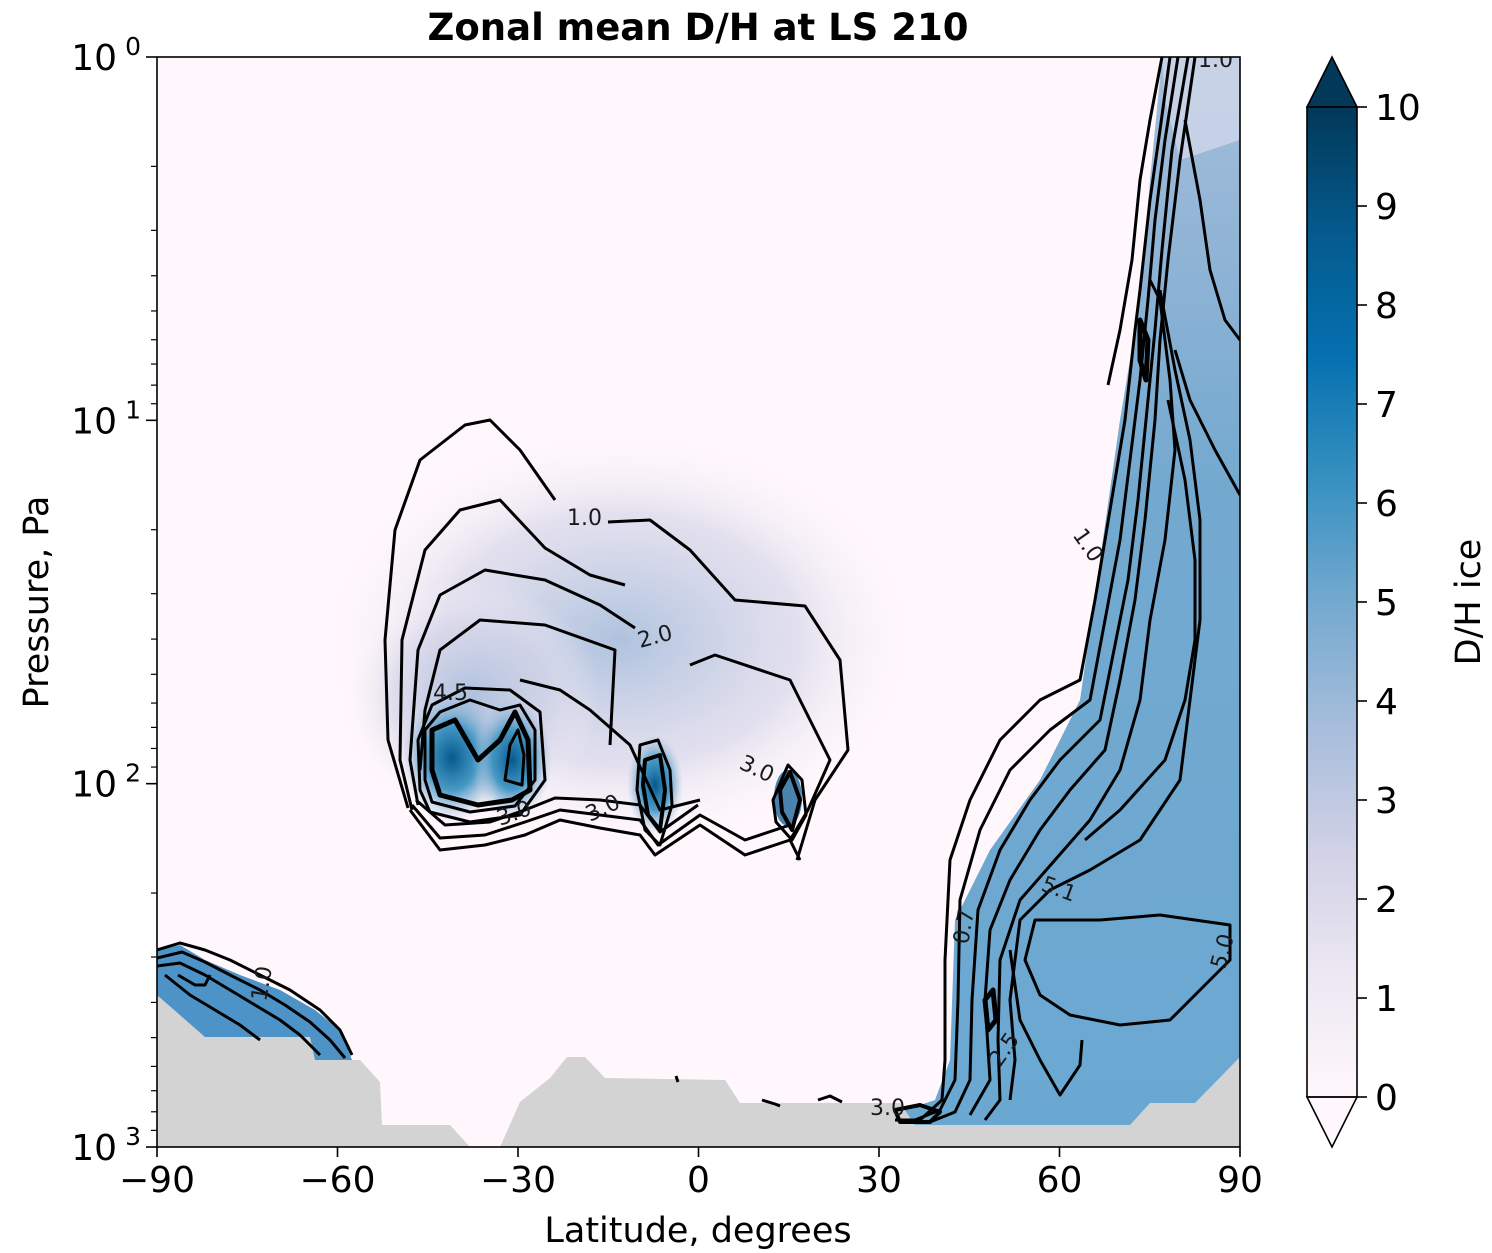 This screenshot has height=1253, width=1492. I want to click on x-axis: −90 −60 −30 0 30 60 90, so click(691, 1174).